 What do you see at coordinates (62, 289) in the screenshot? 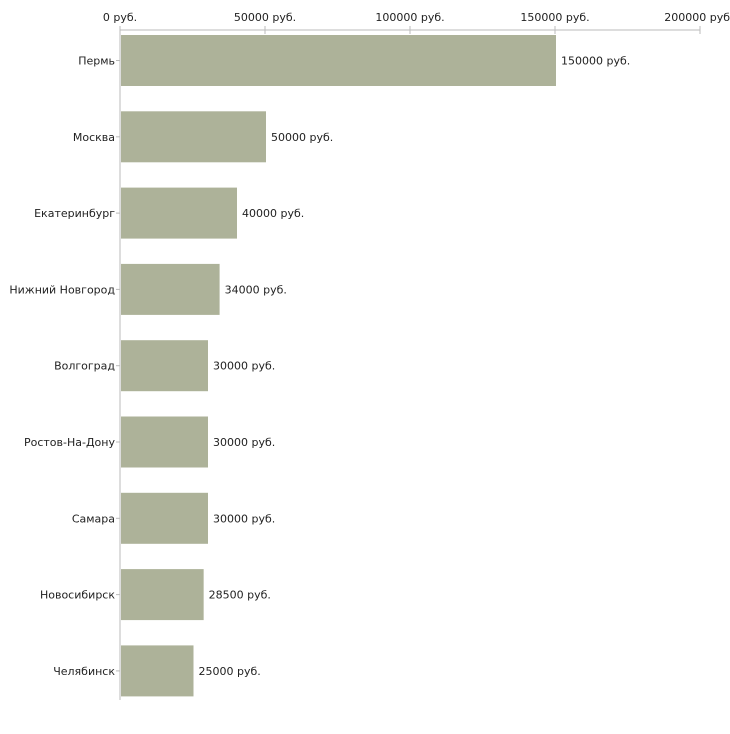
I see `category-label: Нижний Новгород` at bounding box center [62, 289].